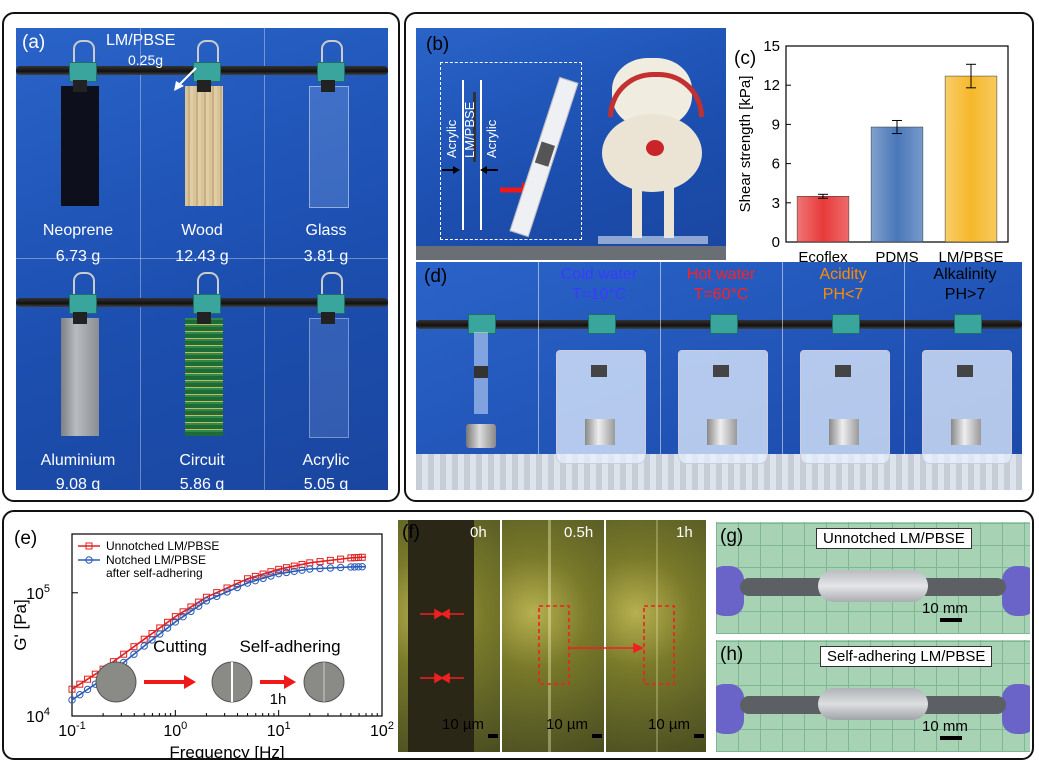 The width and height of the screenshot is (1039, 764). I want to click on time-0h: 0h, so click(478, 532).